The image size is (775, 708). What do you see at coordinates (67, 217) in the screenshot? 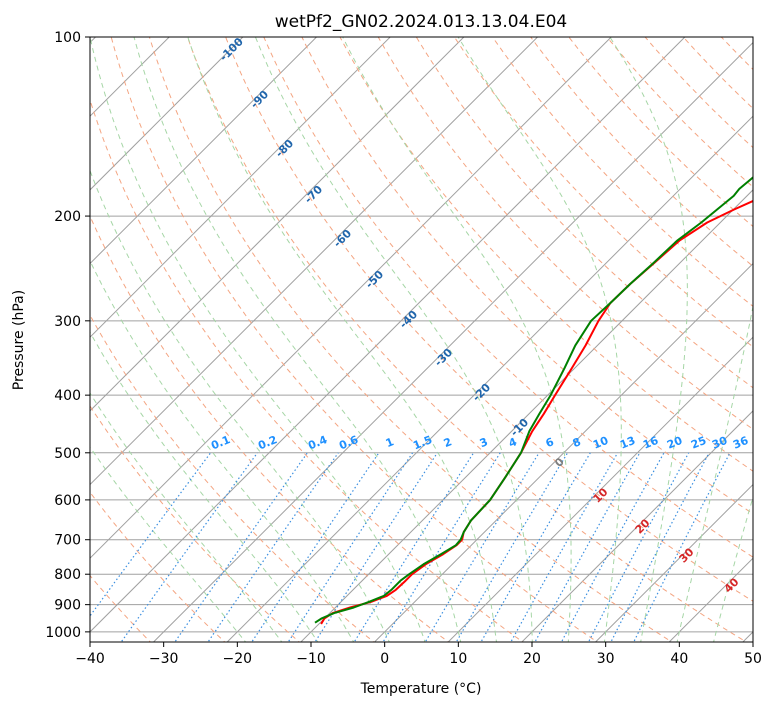
I see `y-tick-label: 200` at bounding box center [67, 217].